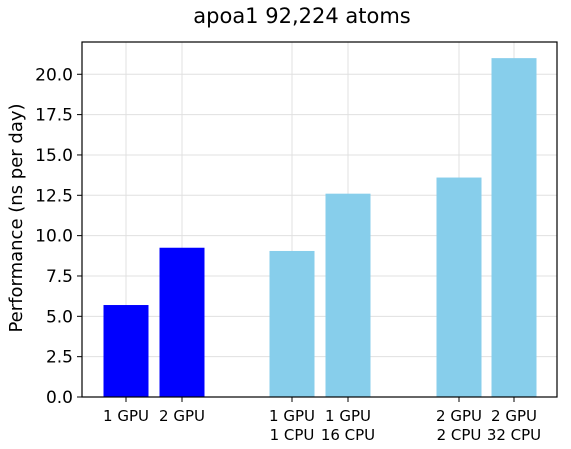 The width and height of the screenshot is (571, 449). I want to click on x-tick-label: 1 GPU 16 CPU, so click(348, 425).